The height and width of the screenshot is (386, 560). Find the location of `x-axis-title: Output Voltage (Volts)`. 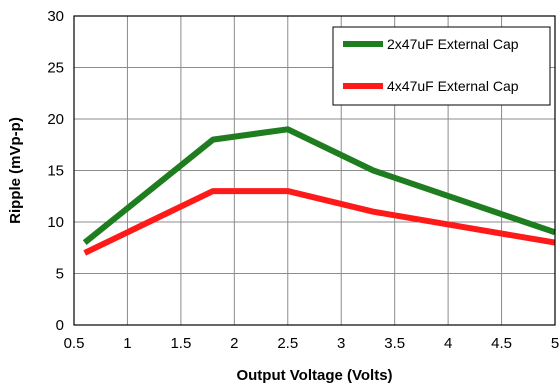

x-axis-title: Output Voltage (Volts) is located at coordinates (314, 375).